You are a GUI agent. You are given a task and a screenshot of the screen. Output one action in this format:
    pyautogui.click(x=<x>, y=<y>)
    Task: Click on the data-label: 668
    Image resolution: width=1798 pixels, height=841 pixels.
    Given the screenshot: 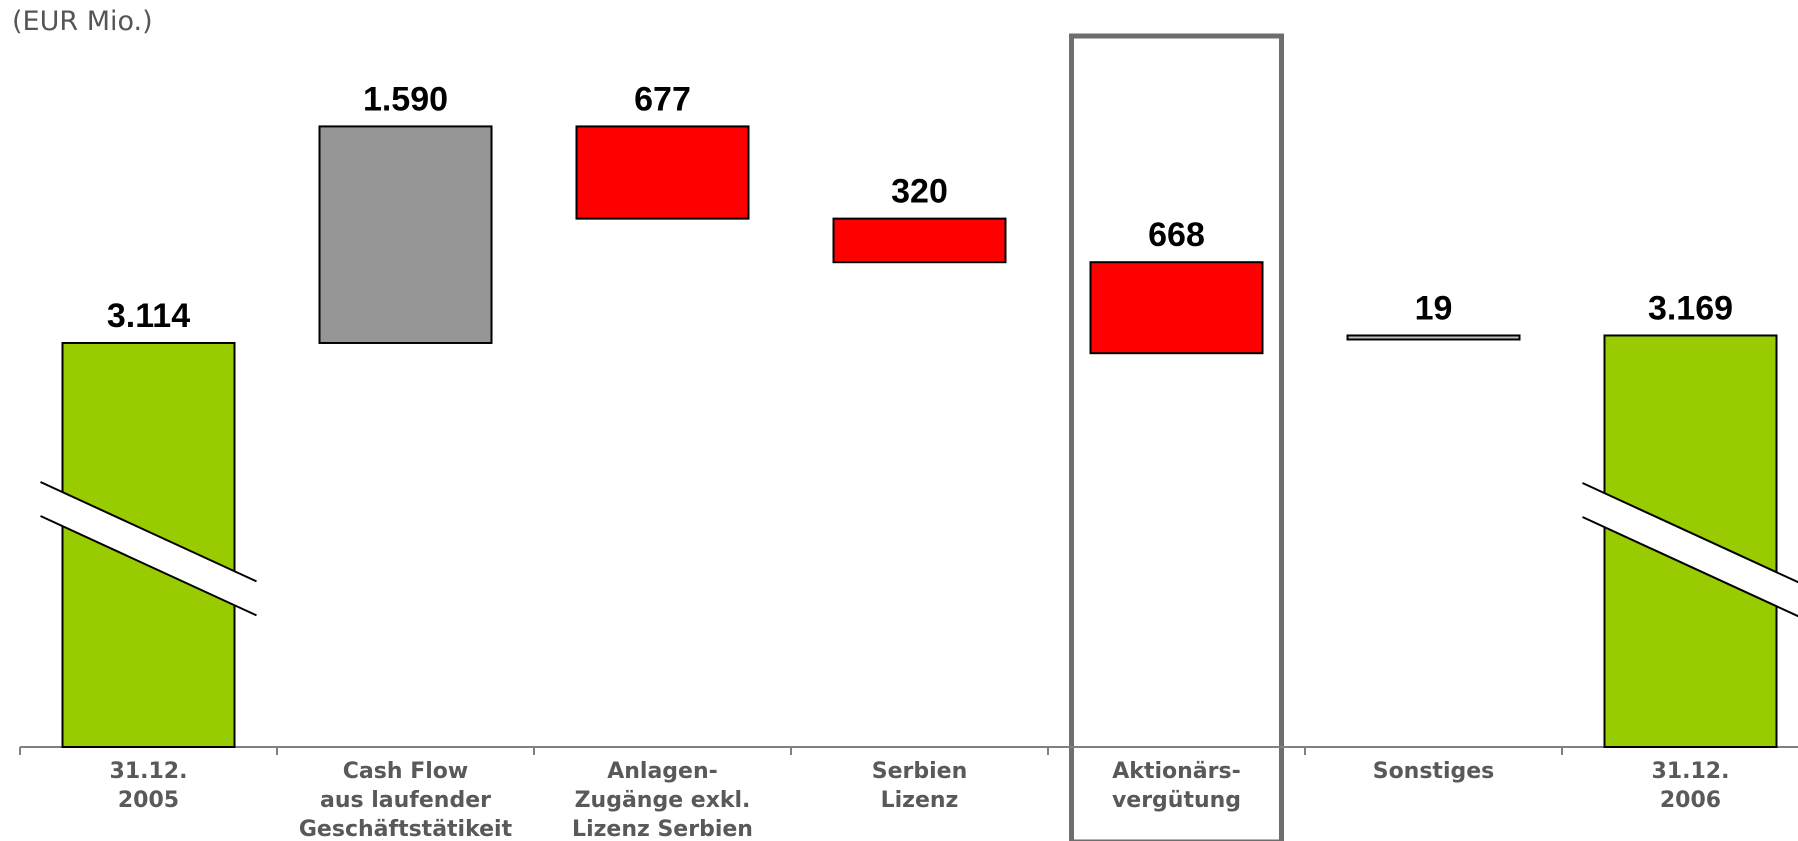 What is the action you would take?
    pyautogui.click(x=1176, y=235)
    